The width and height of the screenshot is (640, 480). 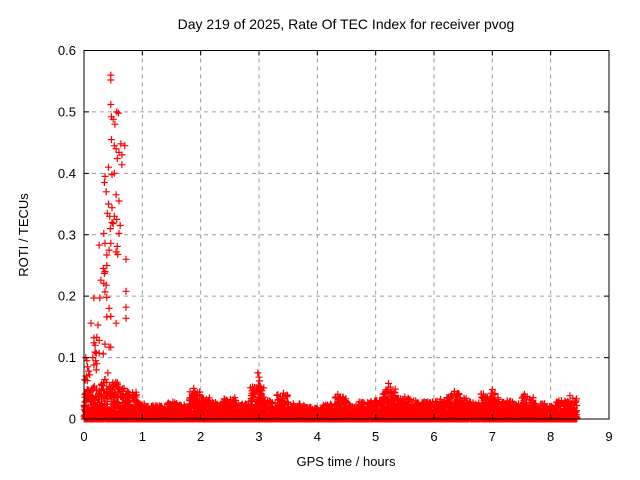 I want to click on x-tick-label-5: 5, so click(x=375, y=436).